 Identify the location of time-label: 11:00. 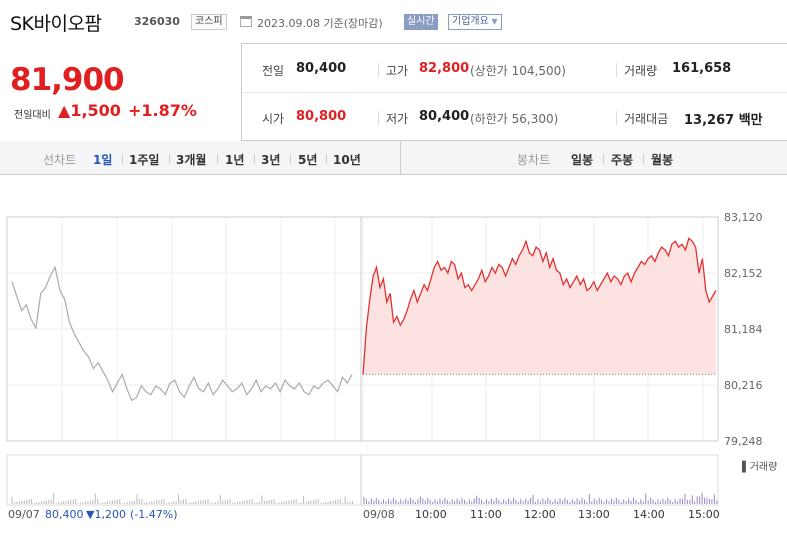
(486, 514).